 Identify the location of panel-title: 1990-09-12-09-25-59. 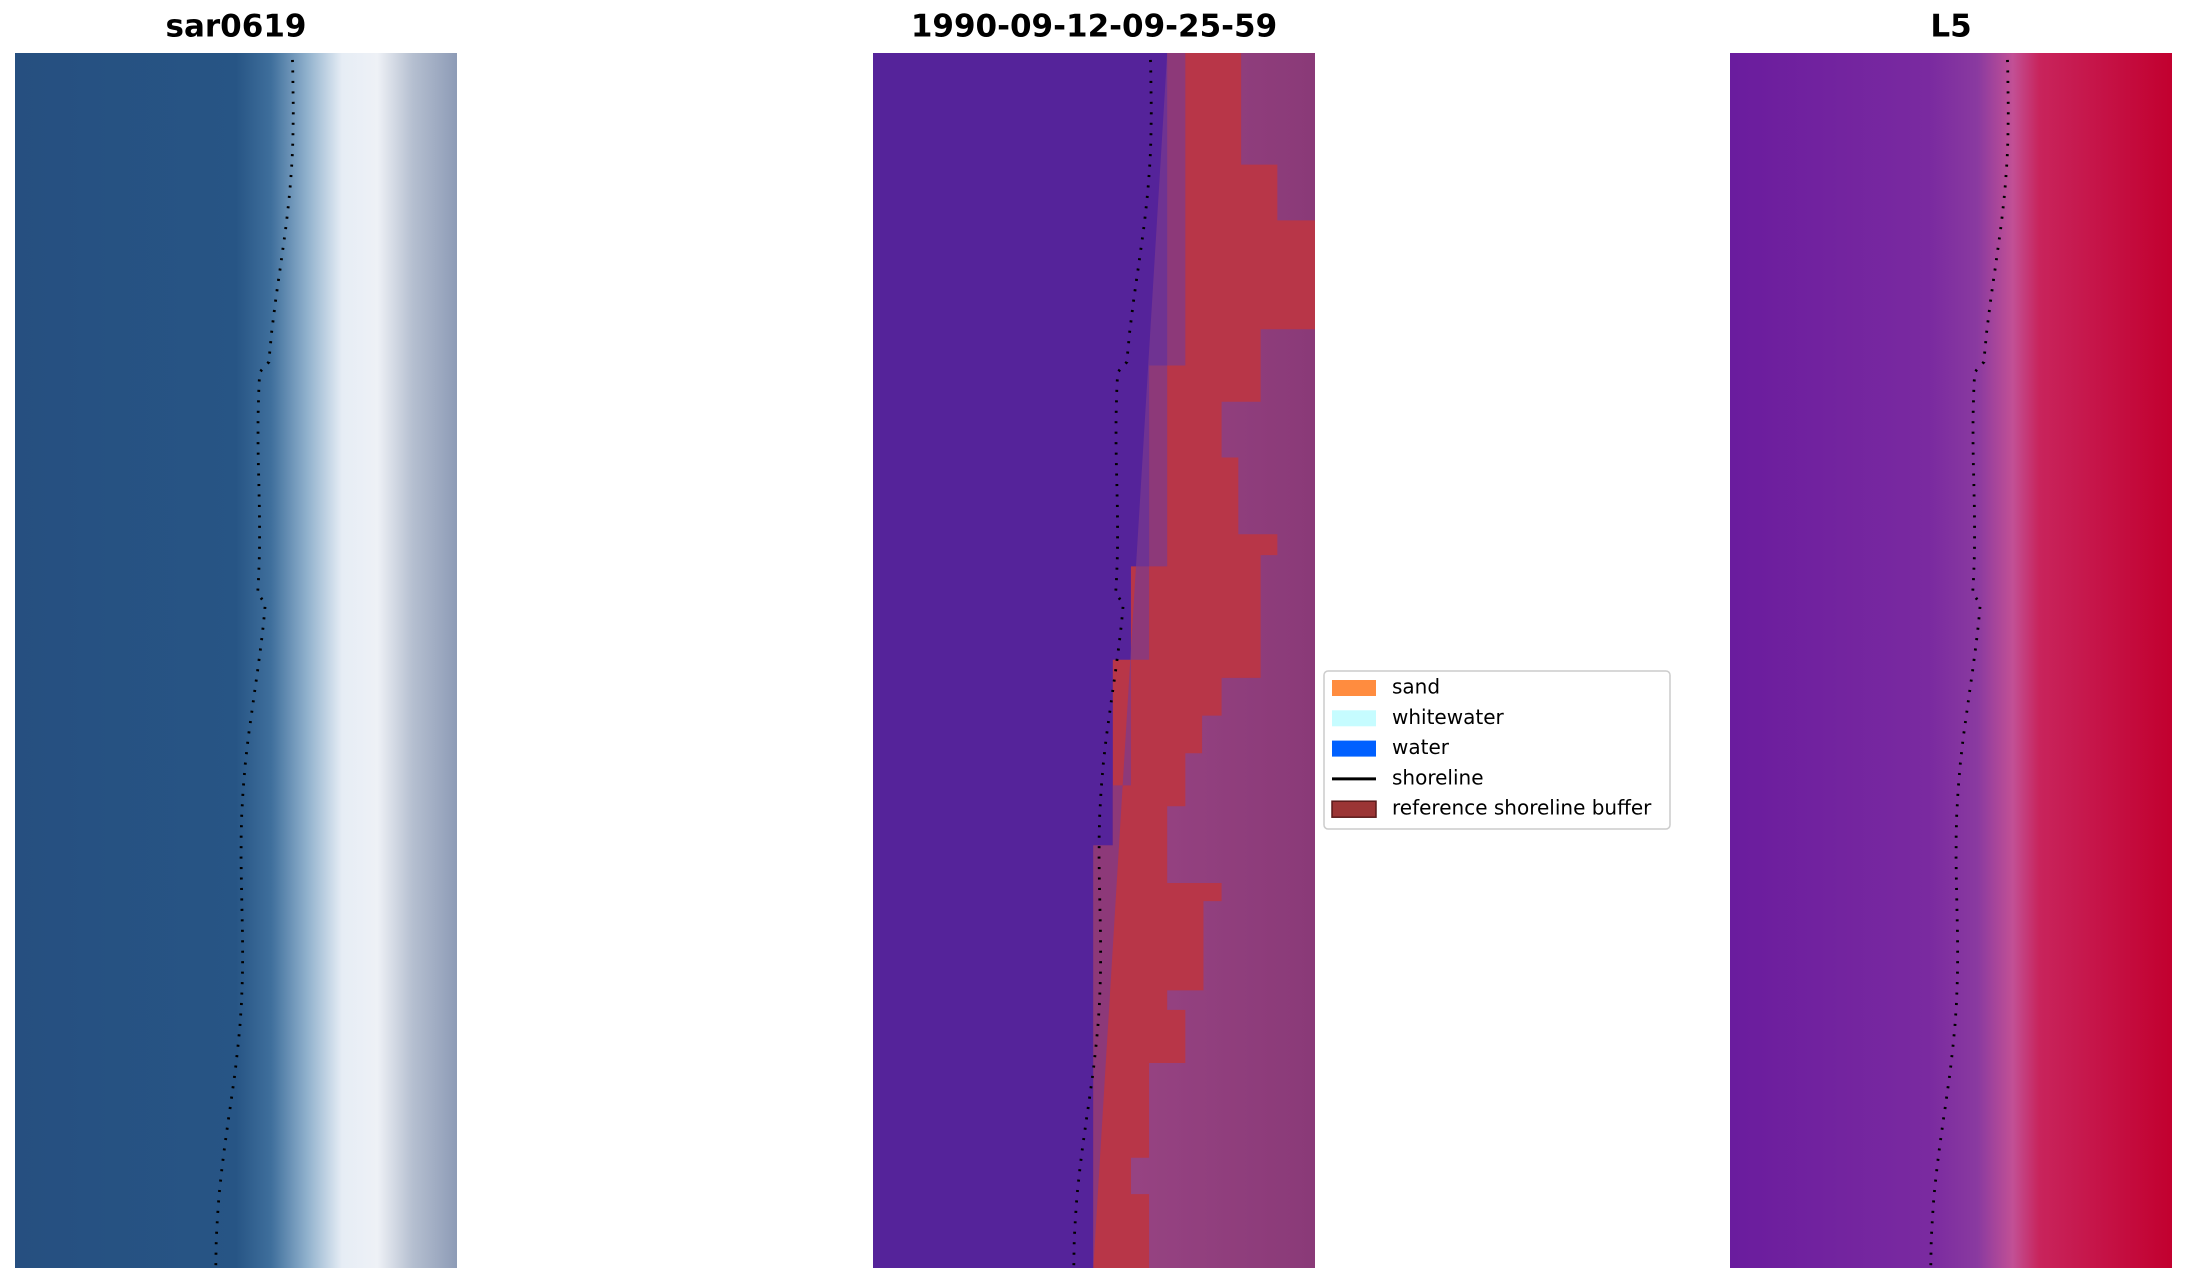
(1094, 27).